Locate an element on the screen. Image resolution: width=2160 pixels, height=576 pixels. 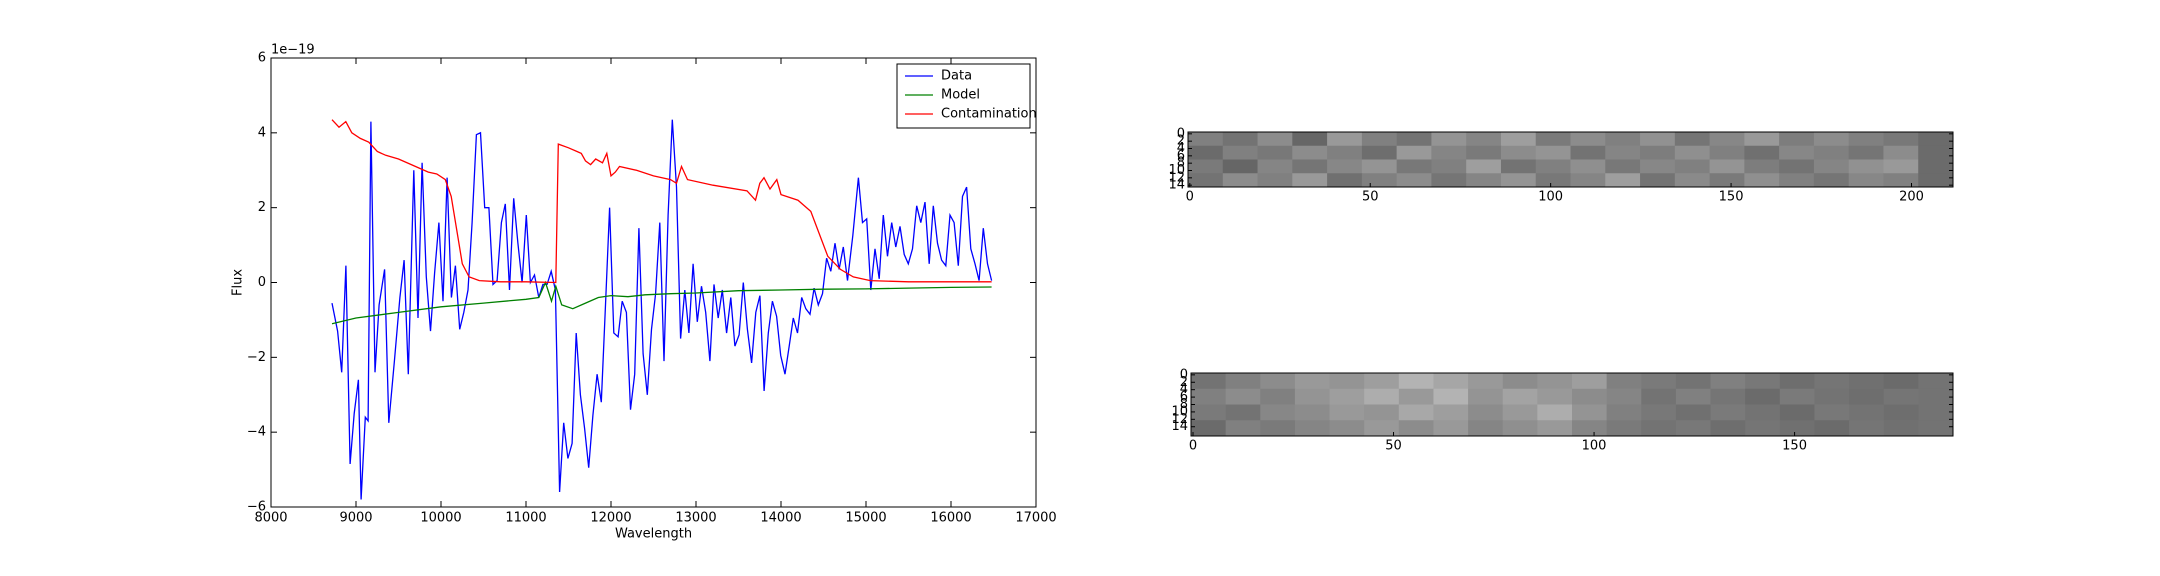
offset-label: 1e−19 is located at coordinates (293, 50).